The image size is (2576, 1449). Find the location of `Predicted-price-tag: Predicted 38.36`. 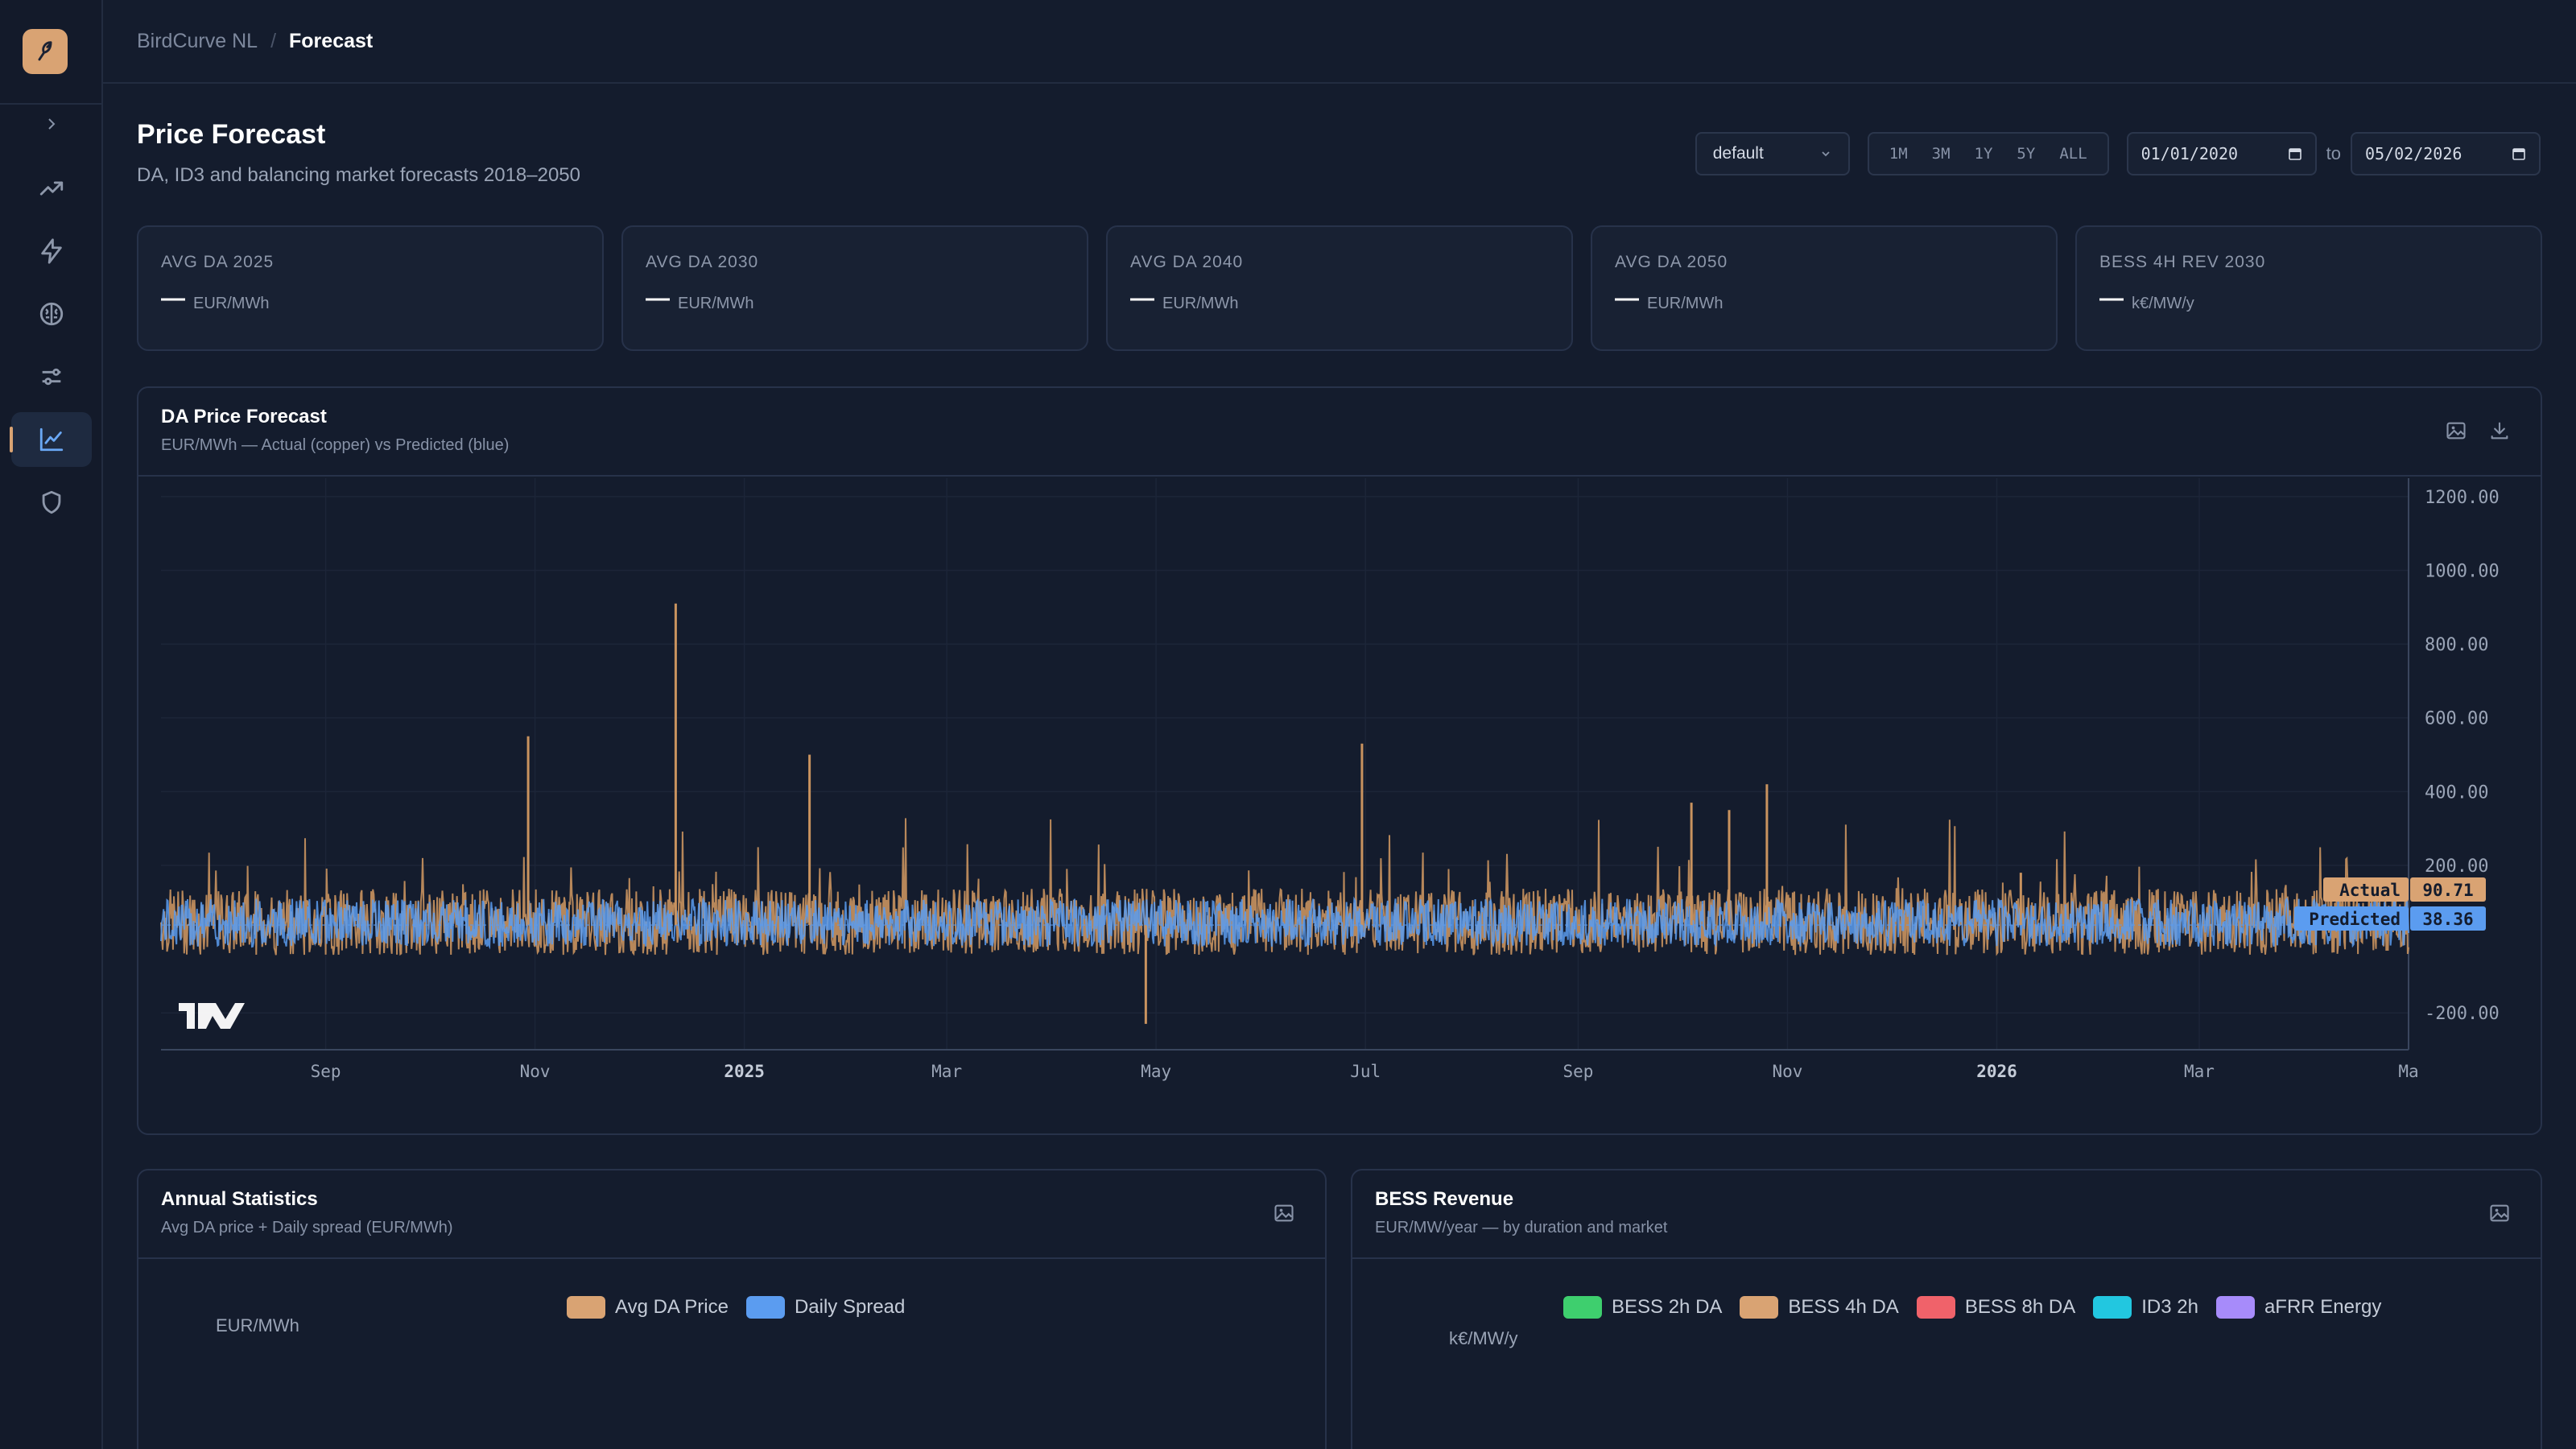

Predicted-price-tag: Predicted 38.36 is located at coordinates (2390, 918).